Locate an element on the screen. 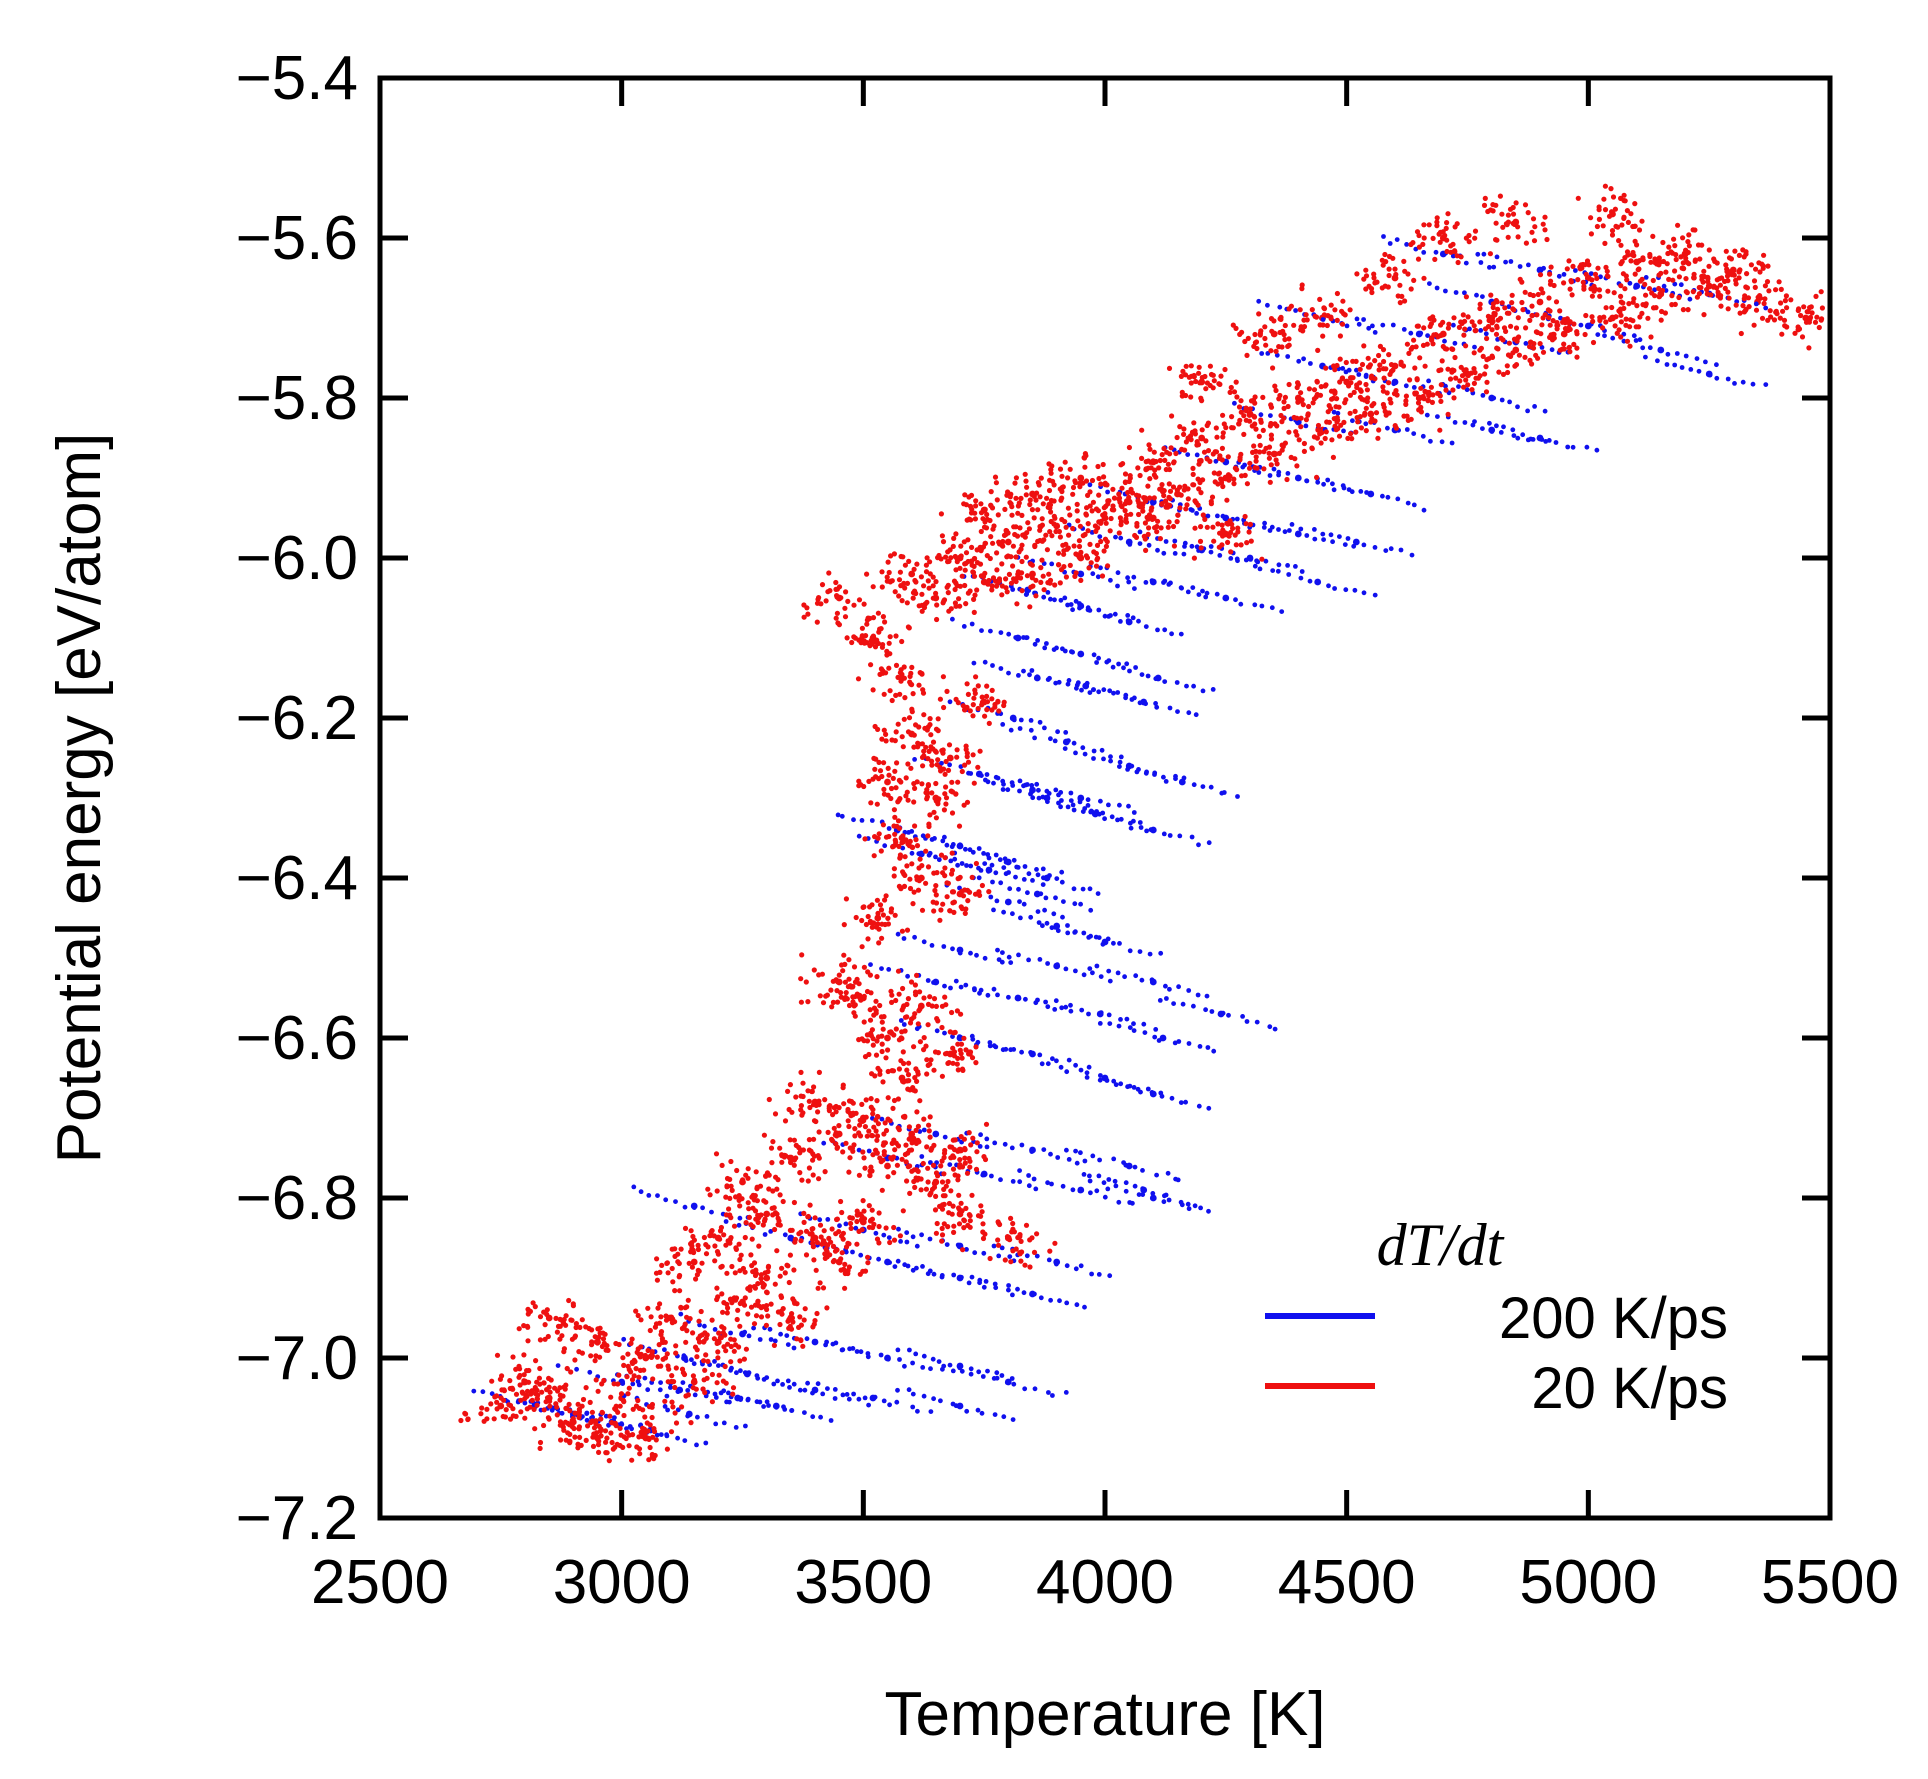 This screenshot has height=1779, width=1928. scatter-point is located at coordinates (1081, 478).